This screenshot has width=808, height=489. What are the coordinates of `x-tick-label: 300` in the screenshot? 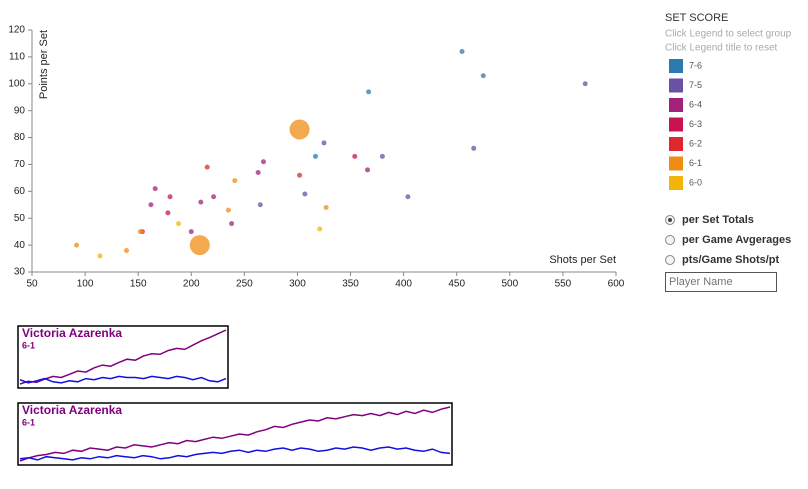 It's located at (297, 284).